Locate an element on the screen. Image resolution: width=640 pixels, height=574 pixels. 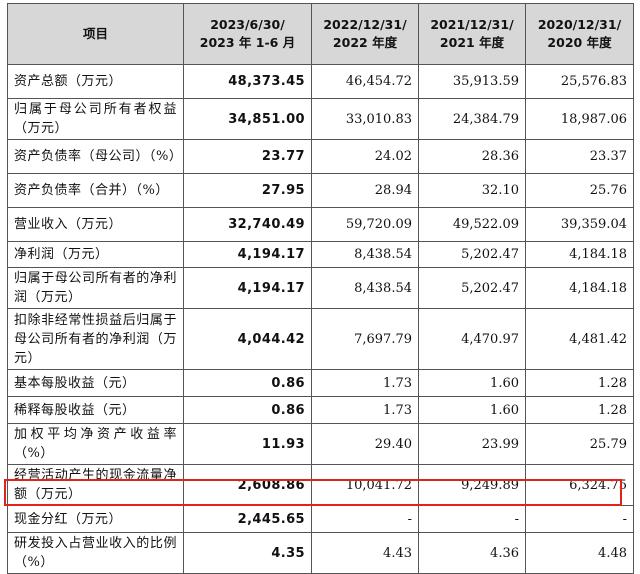
header-2023h1: 2023/6/30/ 2023 年 1-6 月 is located at coordinates (247, 34).